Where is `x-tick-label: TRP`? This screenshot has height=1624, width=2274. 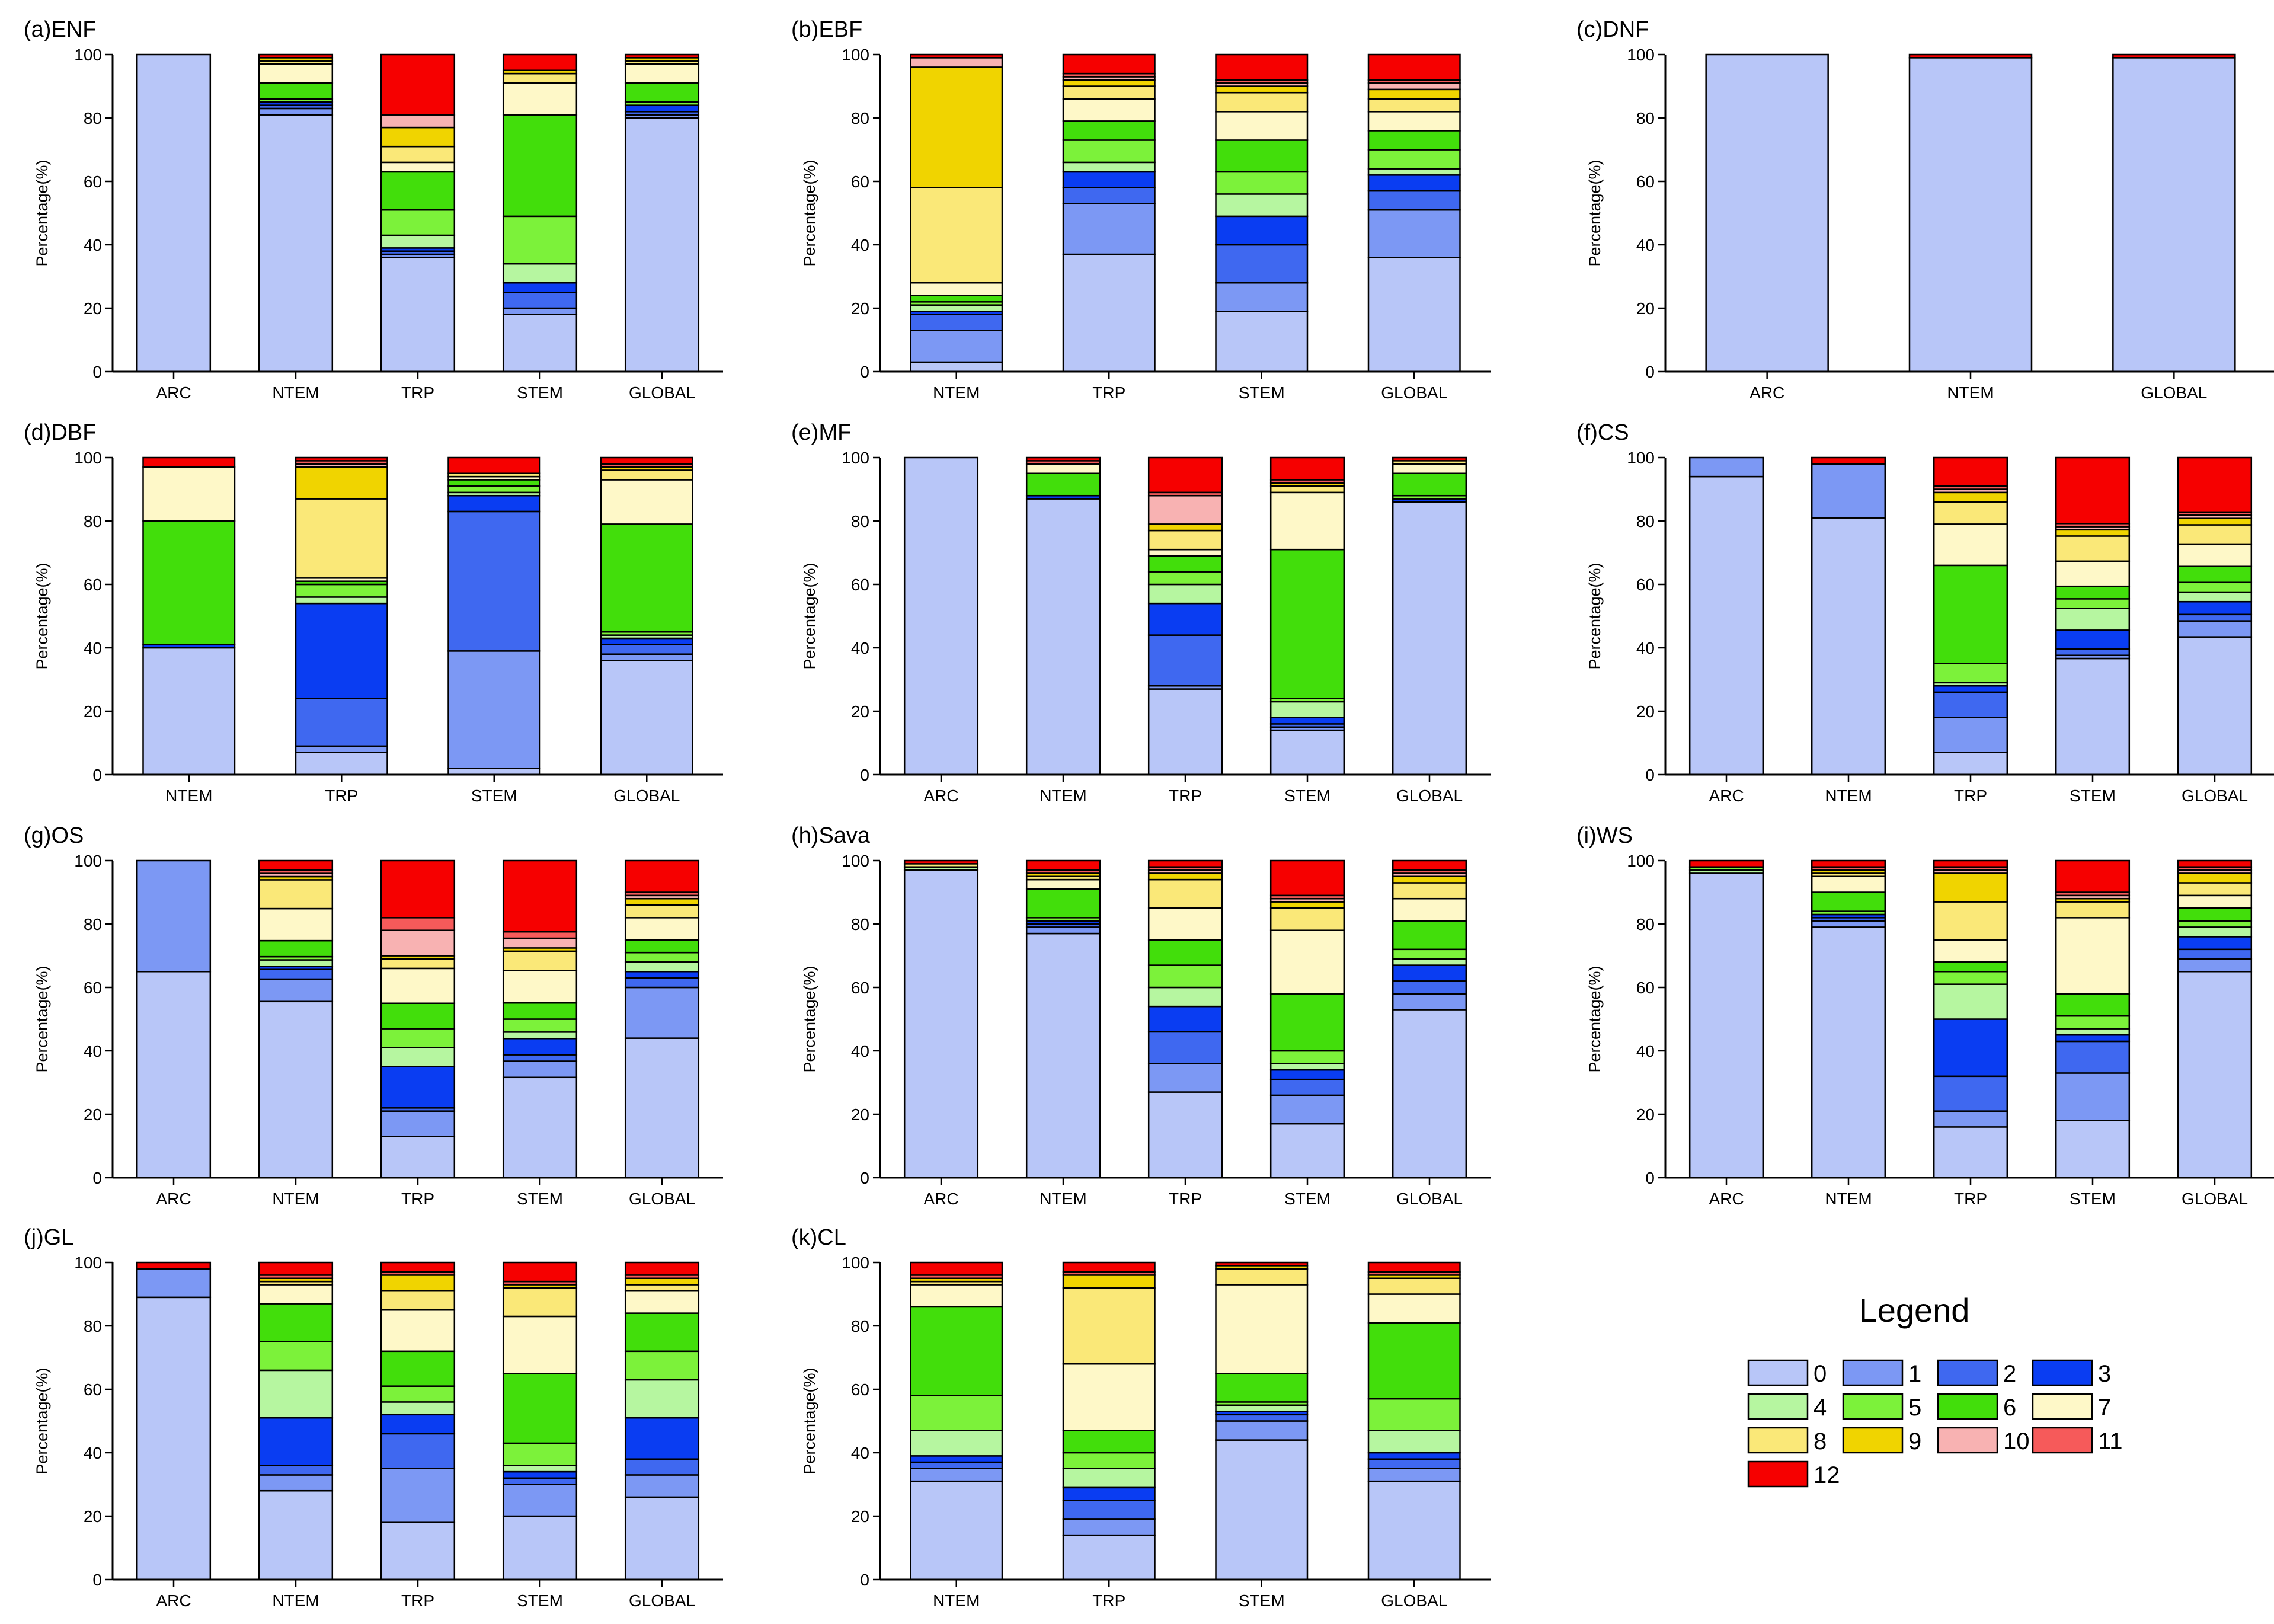 x-tick-label: TRP is located at coordinates (1185, 1199).